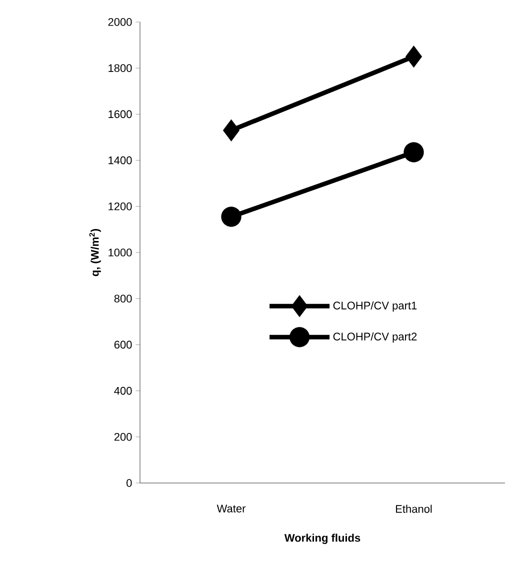 Image resolution: width=521 pixels, height=572 pixels. I want to click on y-axis-title: q, (W/m$^{2}$), so click(95, 252).